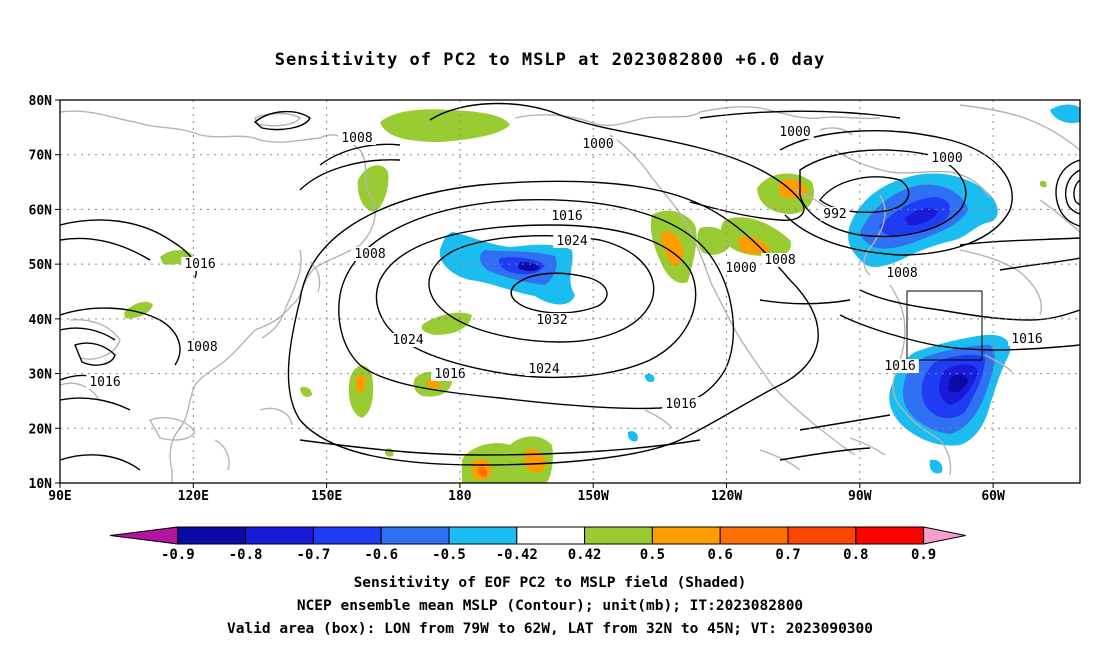 The image size is (1100, 650). I want to click on colorbar-label: -0.9, so click(178, 555).